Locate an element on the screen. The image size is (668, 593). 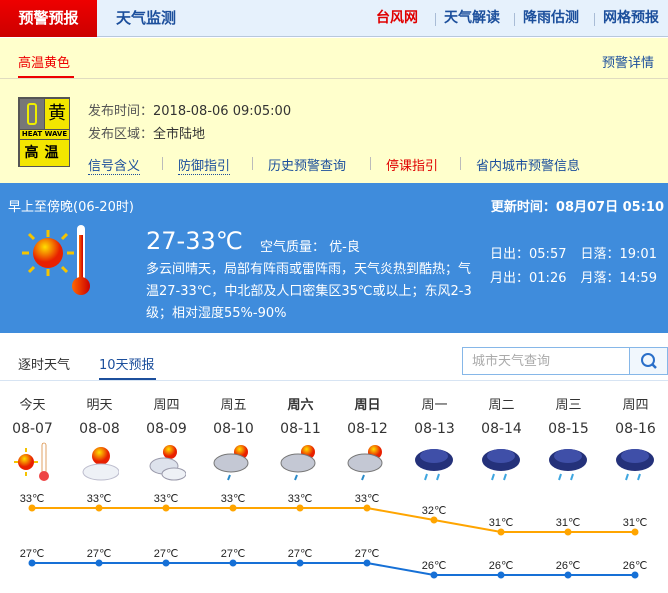
partly-cloudy-icon is located at coordinates (100, 464).